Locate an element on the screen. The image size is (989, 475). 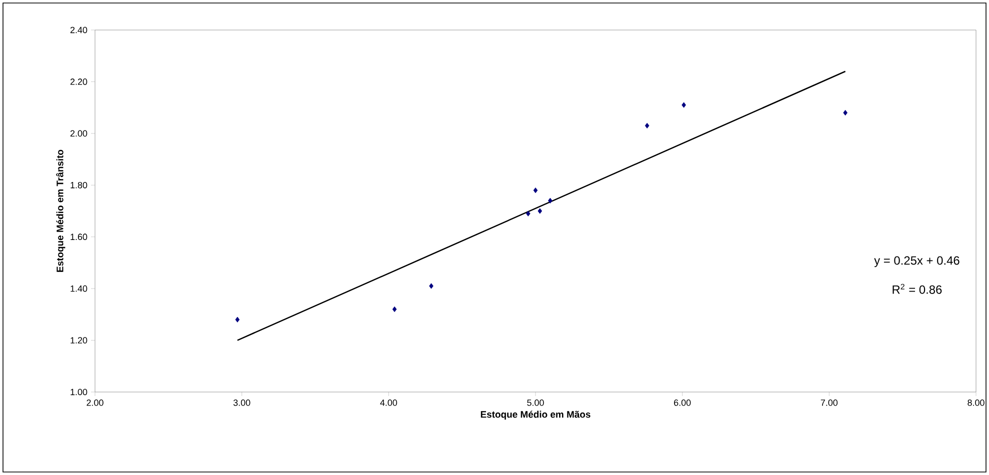
x-tick-label: 2.00 is located at coordinates (95, 403).